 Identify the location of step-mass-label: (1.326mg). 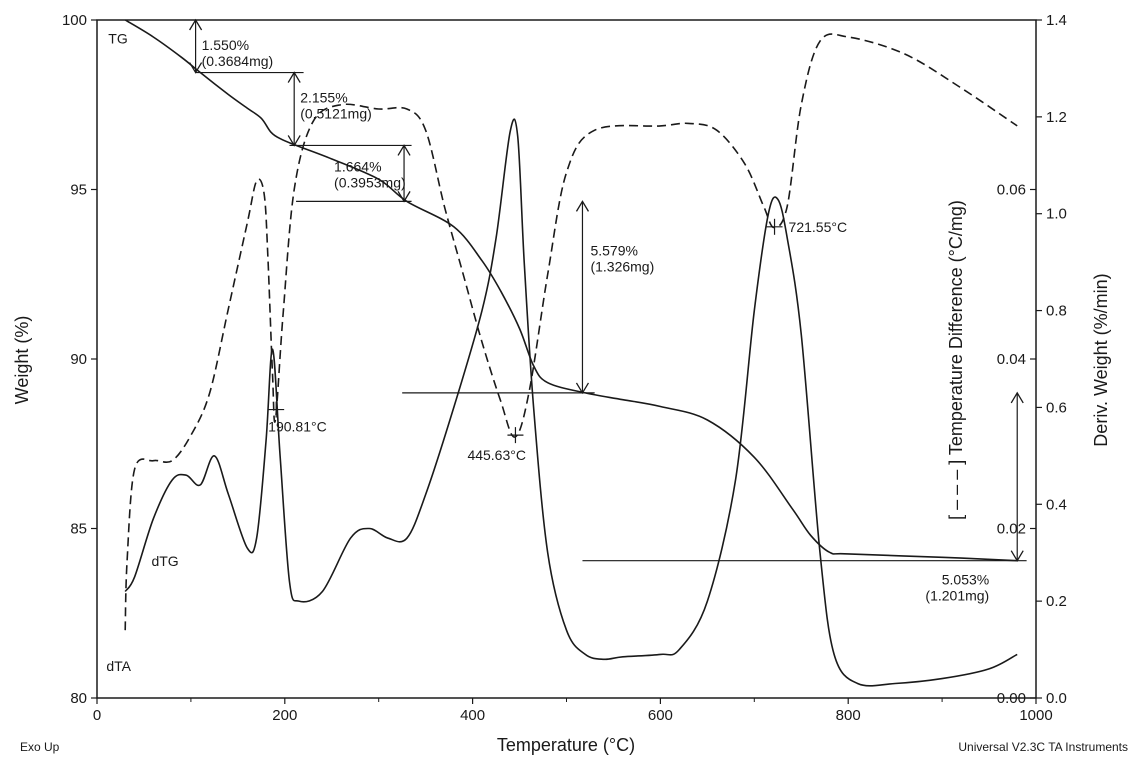
(622, 267).